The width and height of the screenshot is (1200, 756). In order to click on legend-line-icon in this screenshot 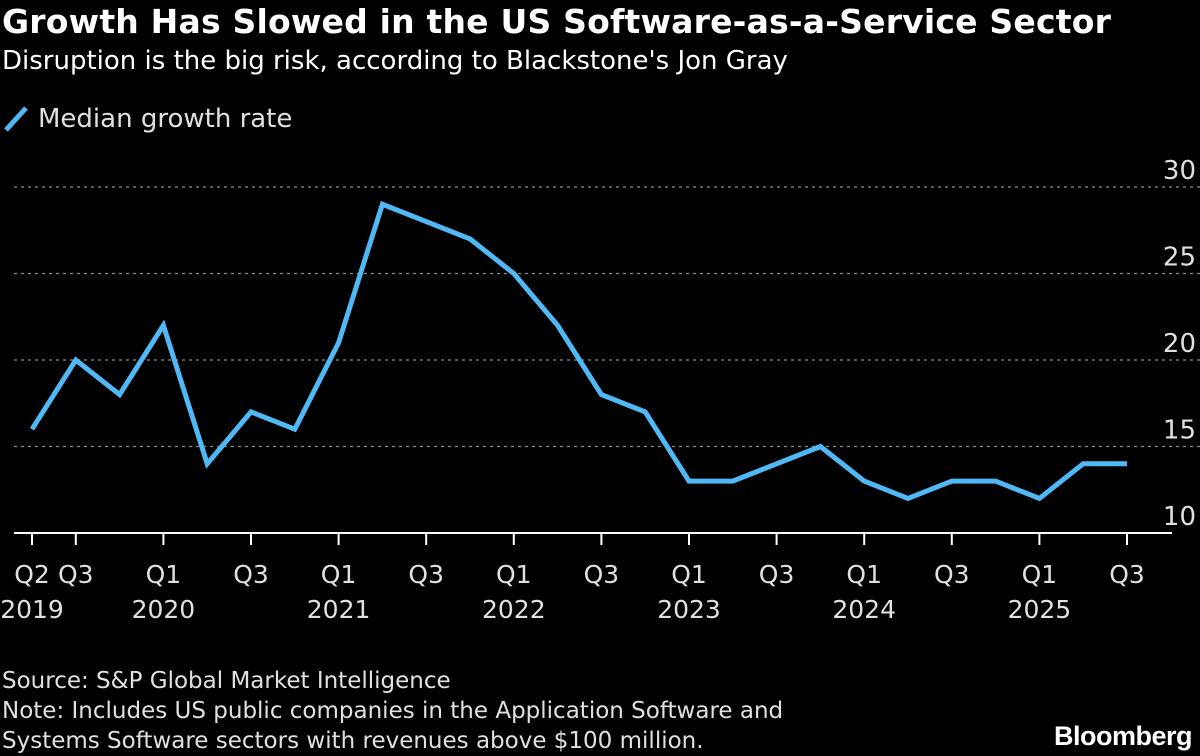, I will do `click(16, 119)`.